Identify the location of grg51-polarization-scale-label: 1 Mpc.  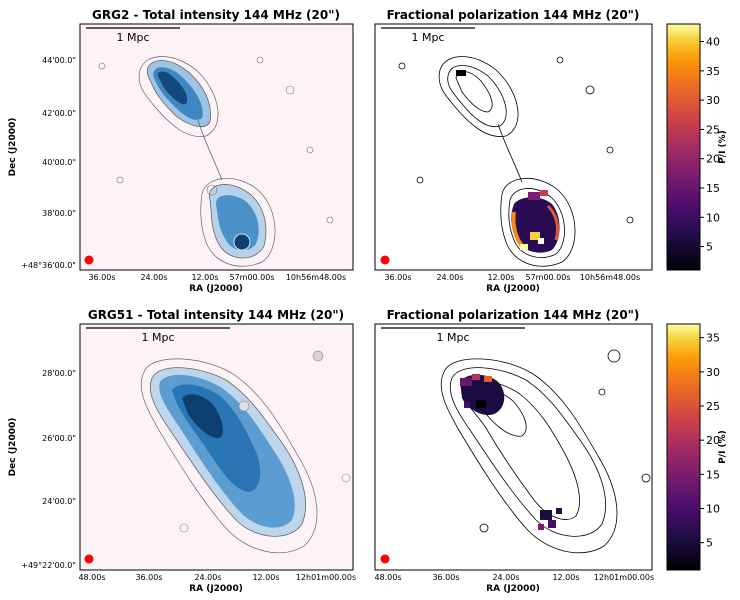
(452, 337).